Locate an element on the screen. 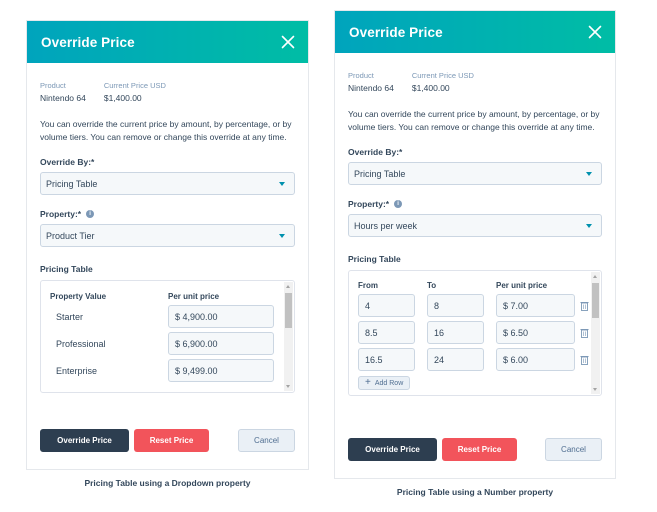 This screenshot has width=657, height=512. to-input: 8 is located at coordinates (455, 305).